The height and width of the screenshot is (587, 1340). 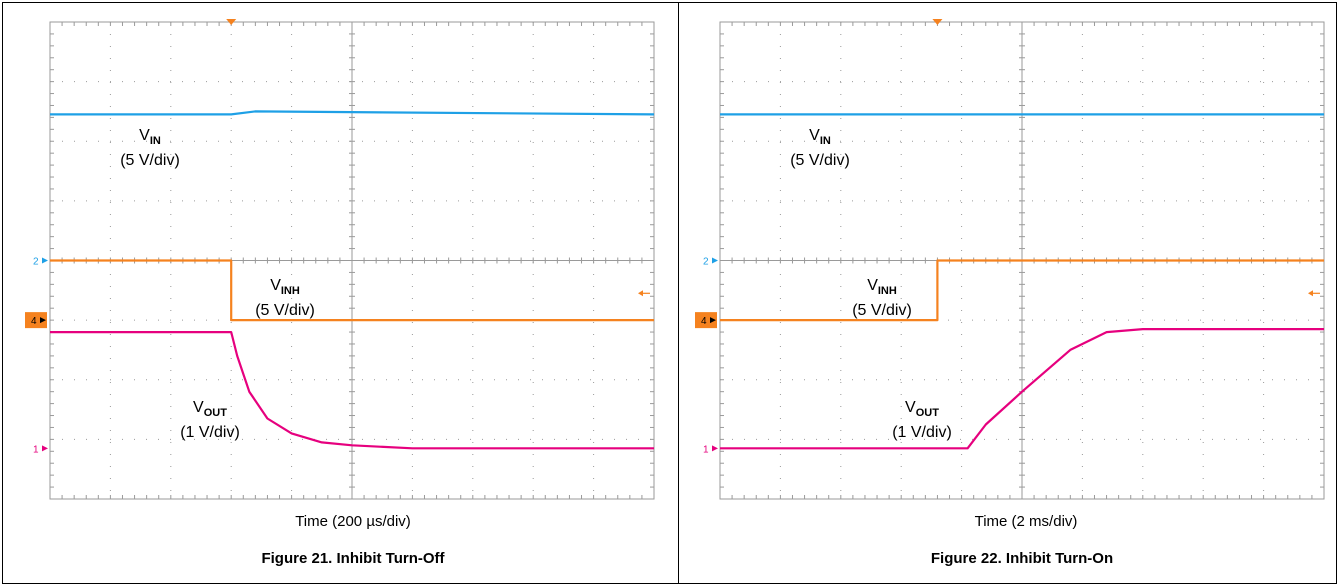 I want to click on figure-caption: Figure 22. Inhibit Turn-On, so click(x=1022, y=558).